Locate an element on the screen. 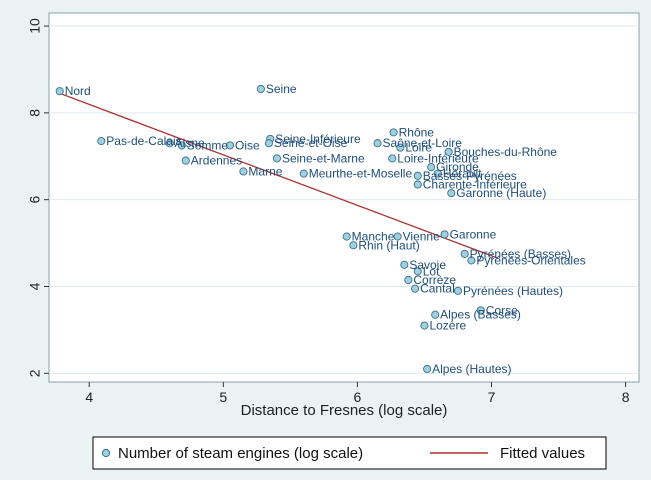 This screenshot has width=651, height=480. point-label: Lot is located at coordinates (431, 271).